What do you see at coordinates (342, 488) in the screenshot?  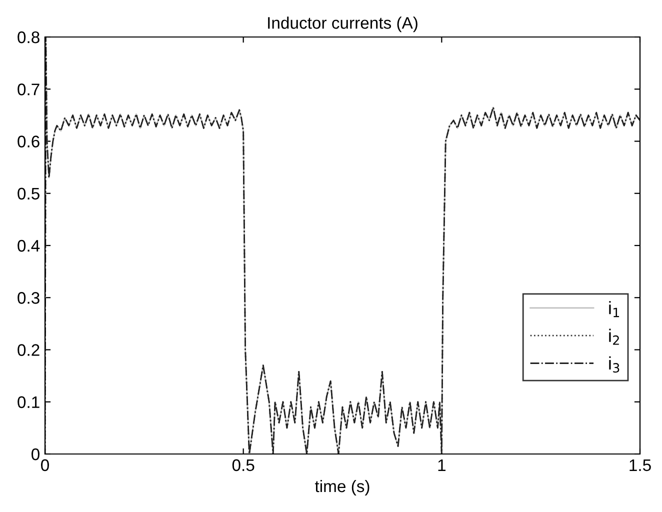 I see `x-axis-title: time (s)` at bounding box center [342, 488].